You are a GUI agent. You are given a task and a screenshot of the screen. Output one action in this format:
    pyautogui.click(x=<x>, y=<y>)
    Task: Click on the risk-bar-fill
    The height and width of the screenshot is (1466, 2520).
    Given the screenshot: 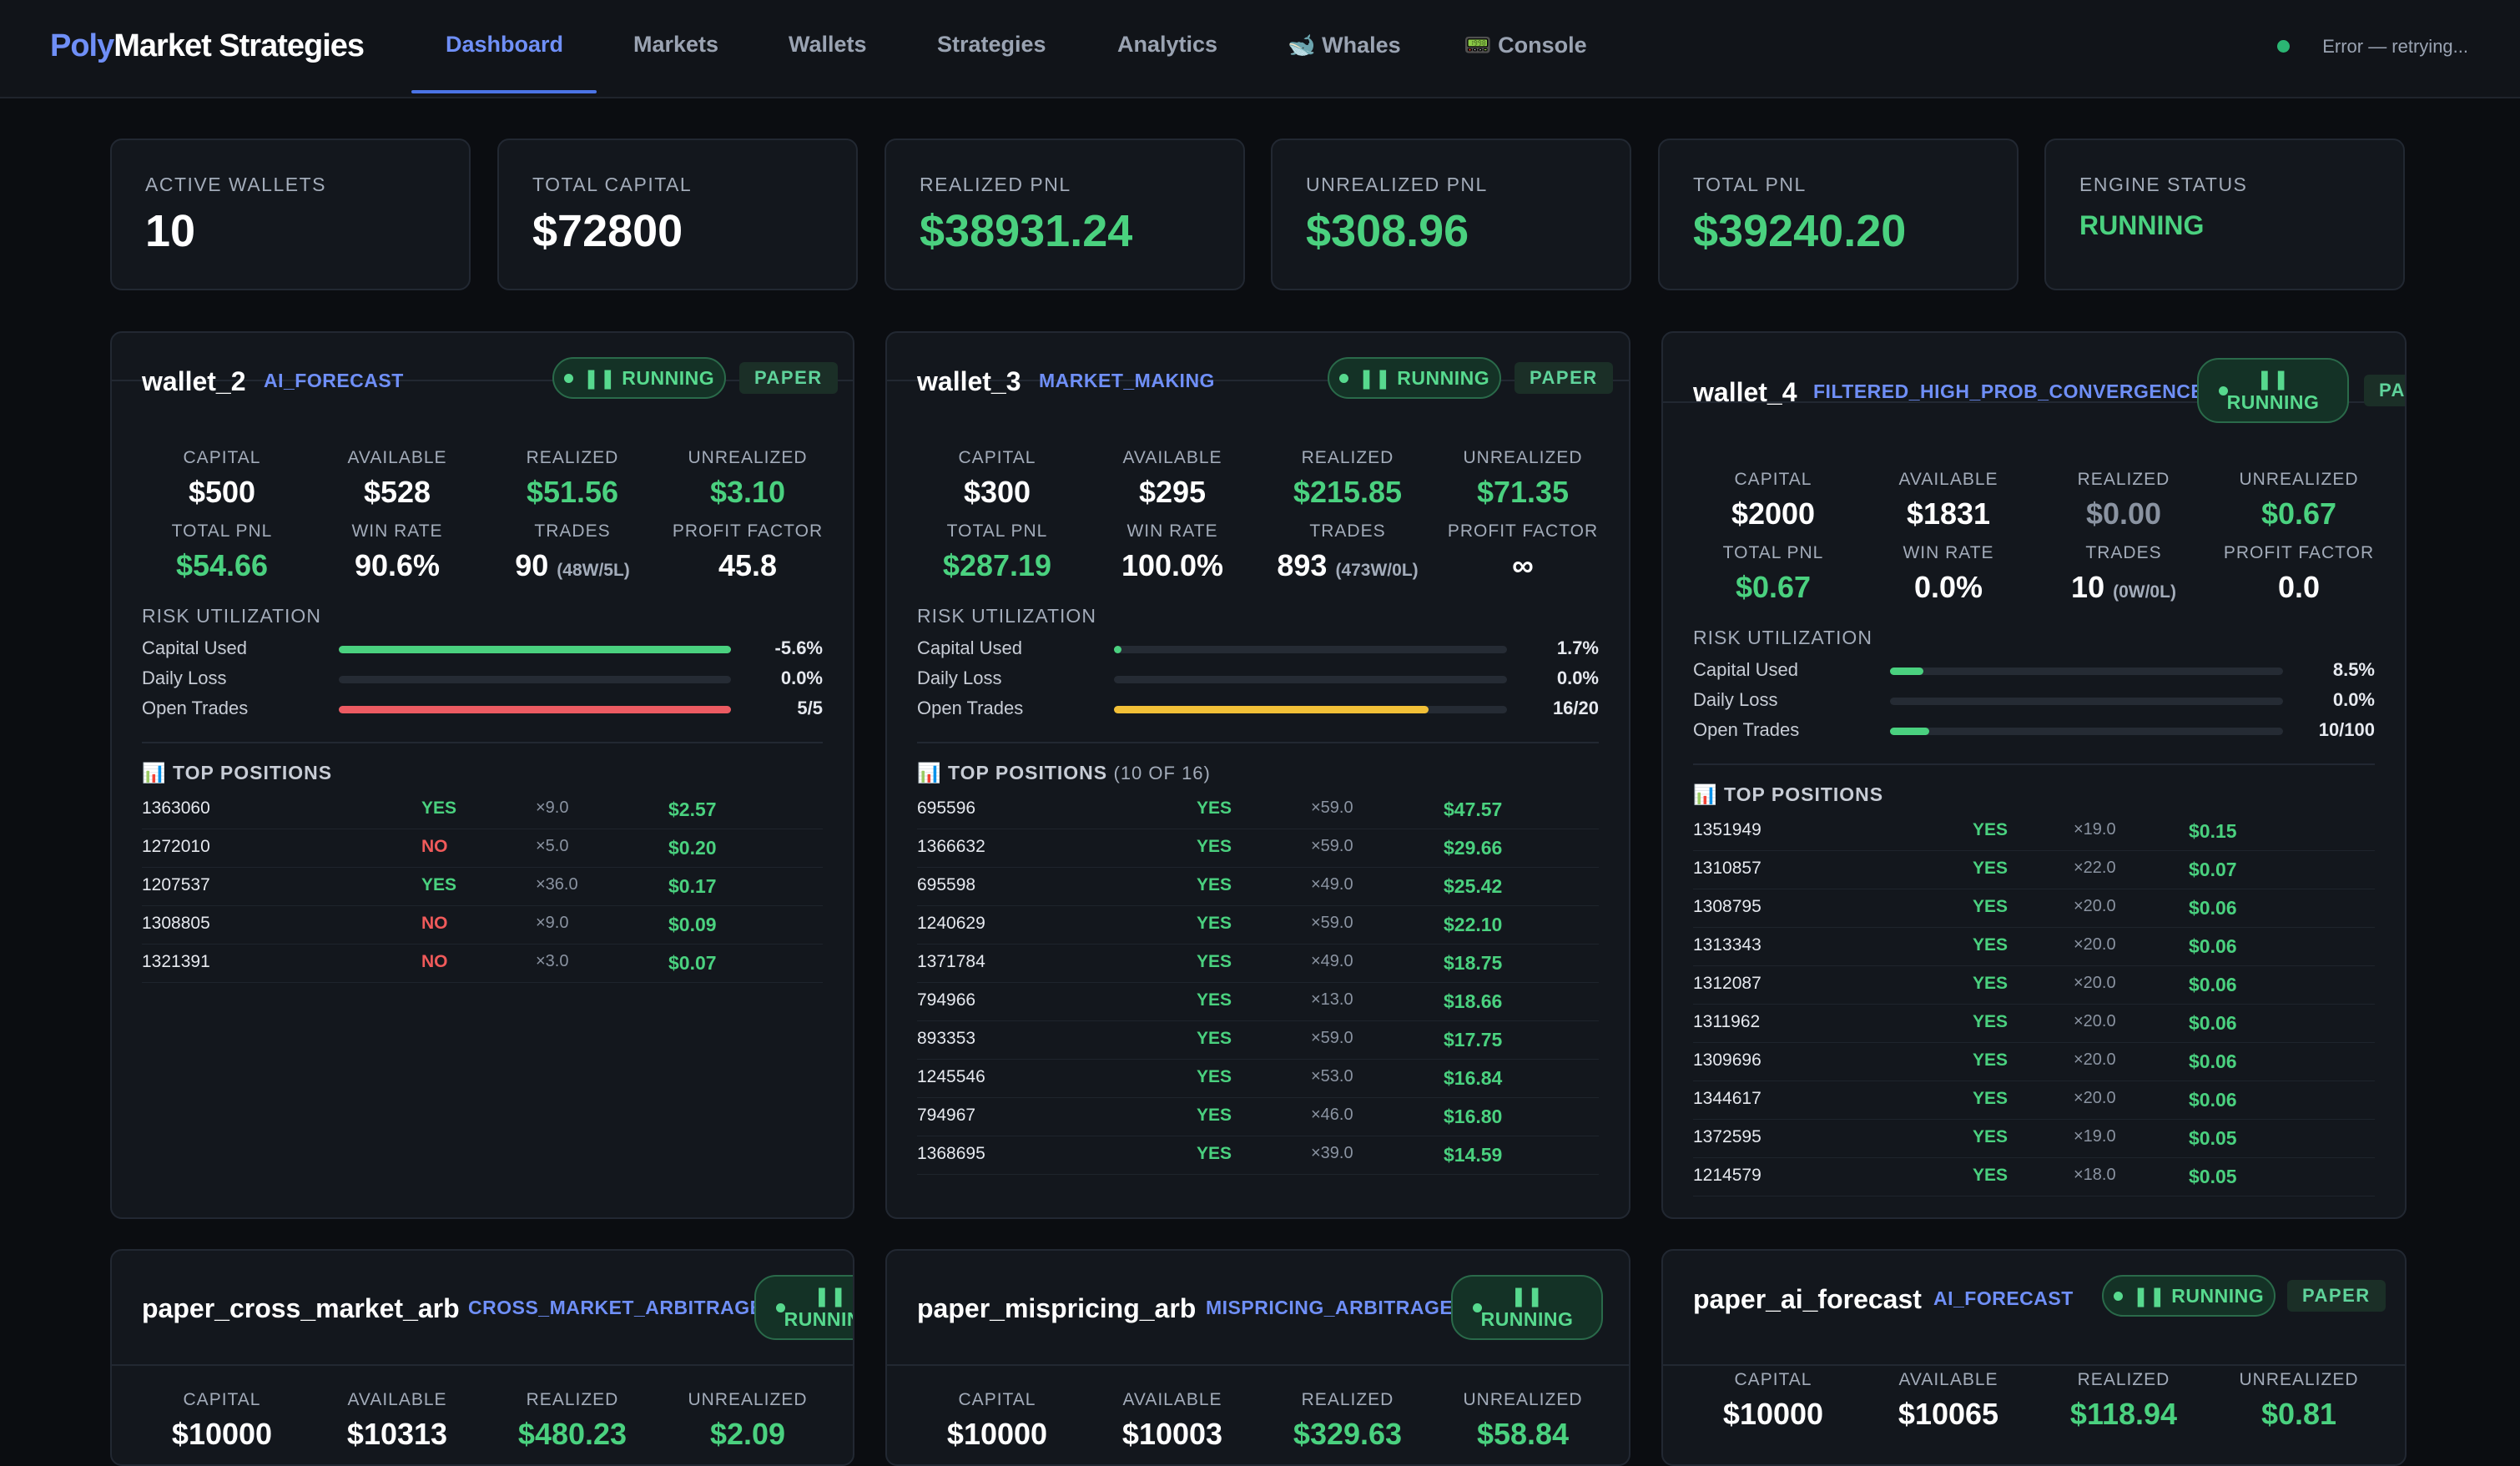 What is the action you would take?
    pyautogui.click(x=1907, y=671)
    